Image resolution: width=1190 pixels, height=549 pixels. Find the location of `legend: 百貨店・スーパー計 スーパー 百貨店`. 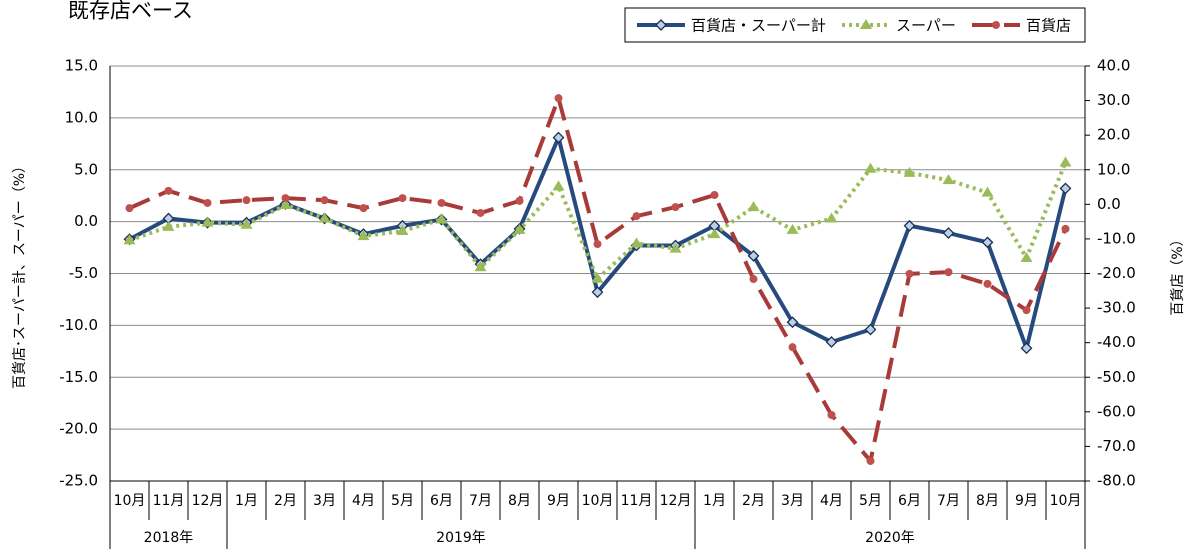

legend: 百貨店・スーパー計 スーパー 百貨店 is located at coordinates (855, 25).